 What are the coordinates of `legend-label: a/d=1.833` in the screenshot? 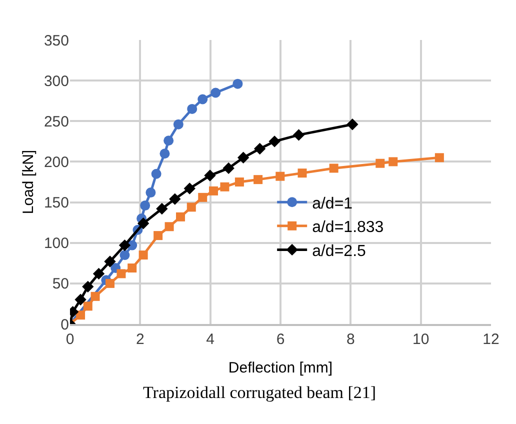 It's located at (348, 227).